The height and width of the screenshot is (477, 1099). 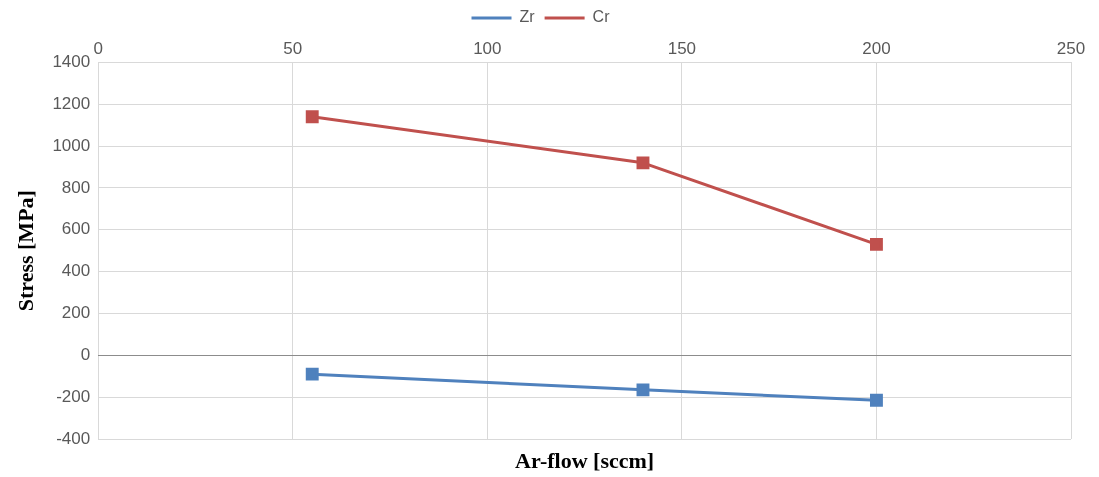 I want to click on y-tick-label: 400, so click(x=76, y=271).